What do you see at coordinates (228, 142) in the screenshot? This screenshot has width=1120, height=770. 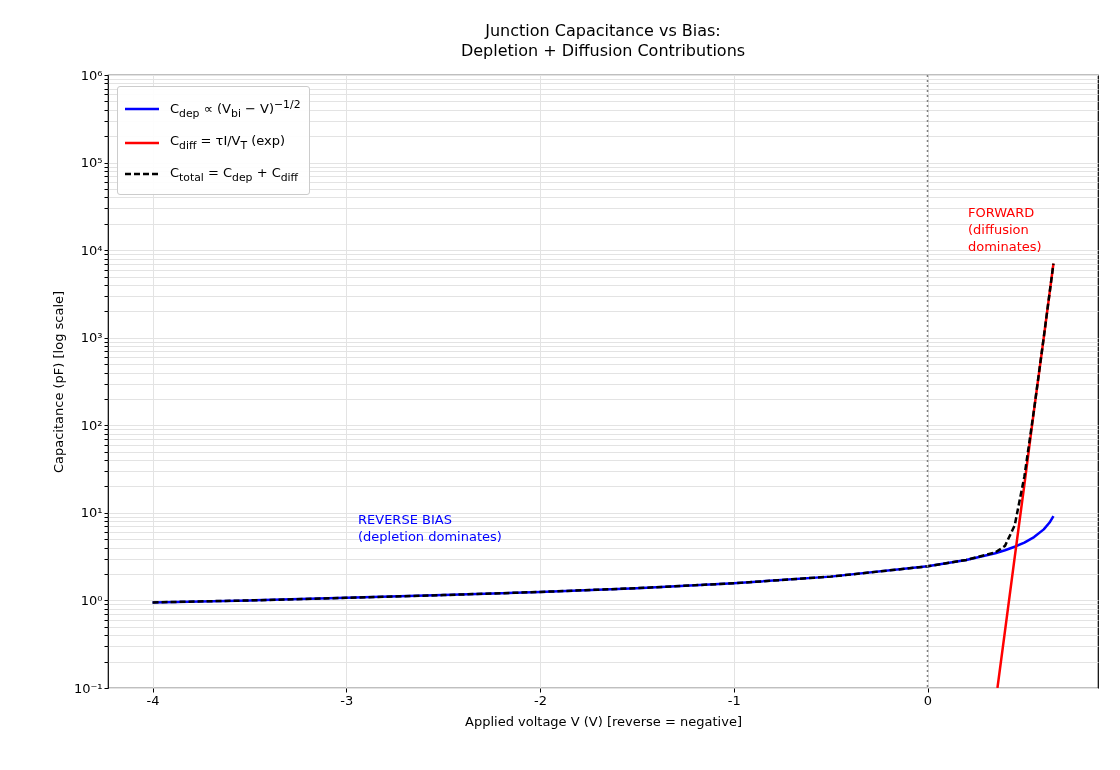 I see `legend-label: C$_{diff}$ = τI/V$_{T}$ (exp)` at bounding box center [228, 142].